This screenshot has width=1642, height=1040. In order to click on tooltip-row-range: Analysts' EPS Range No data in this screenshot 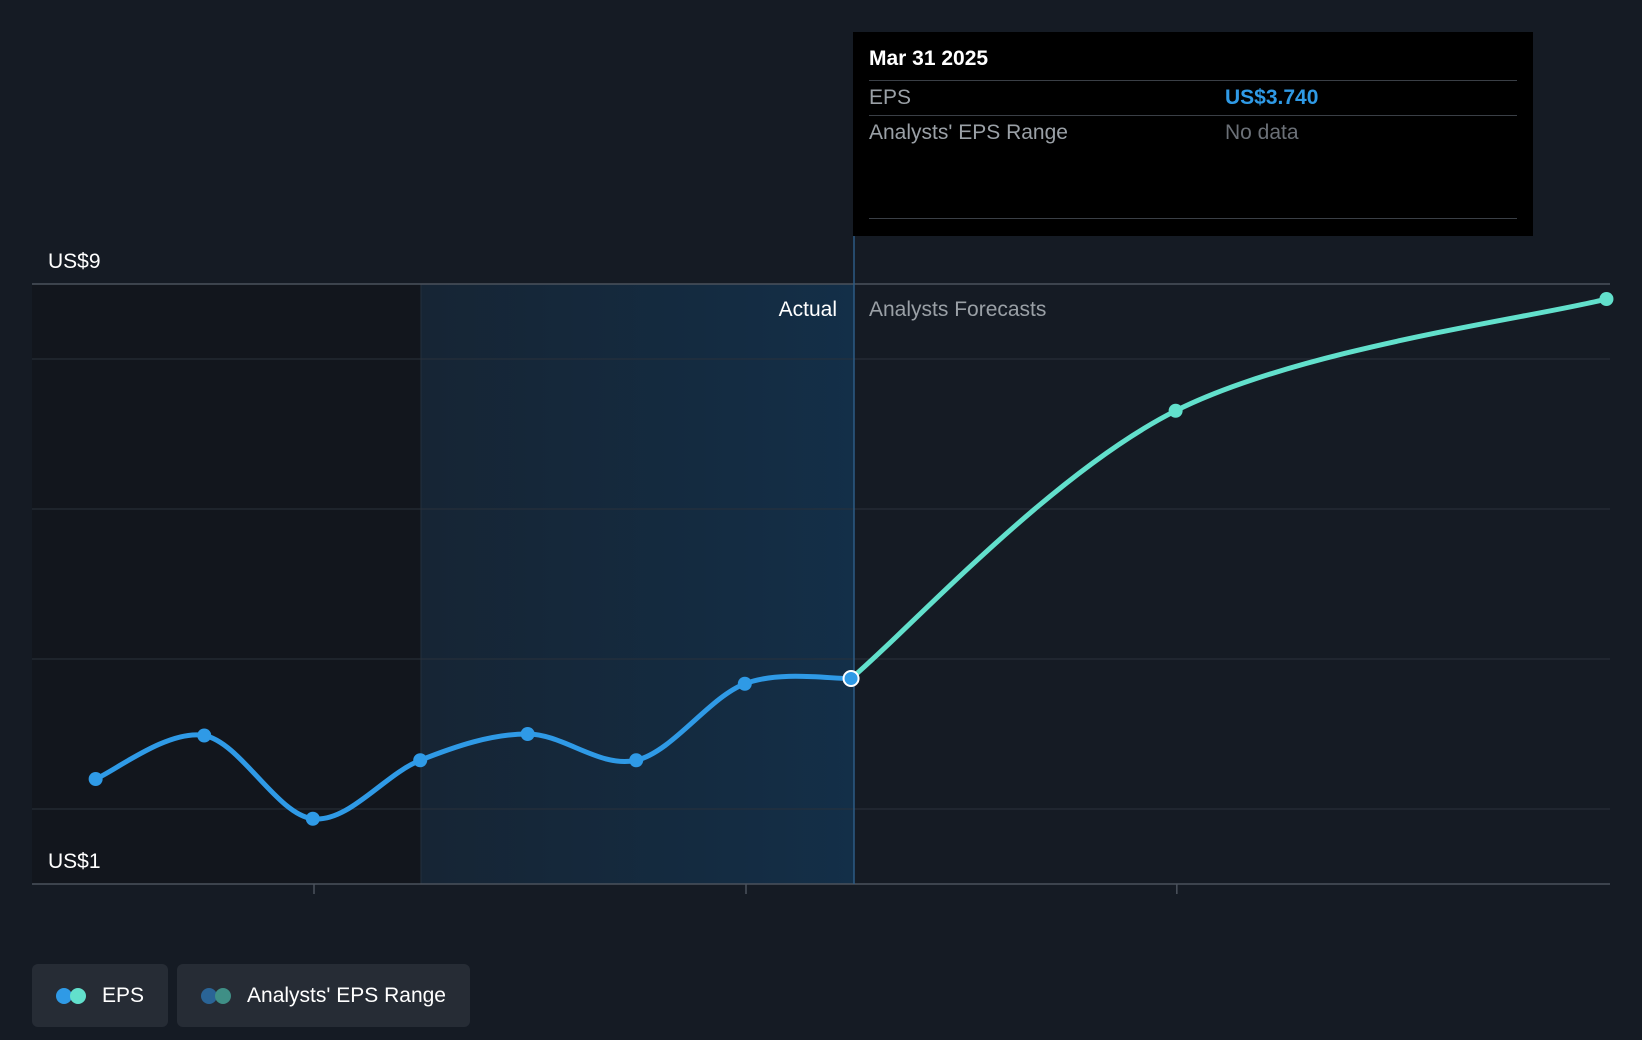, I will do `click(1193, 132)`.